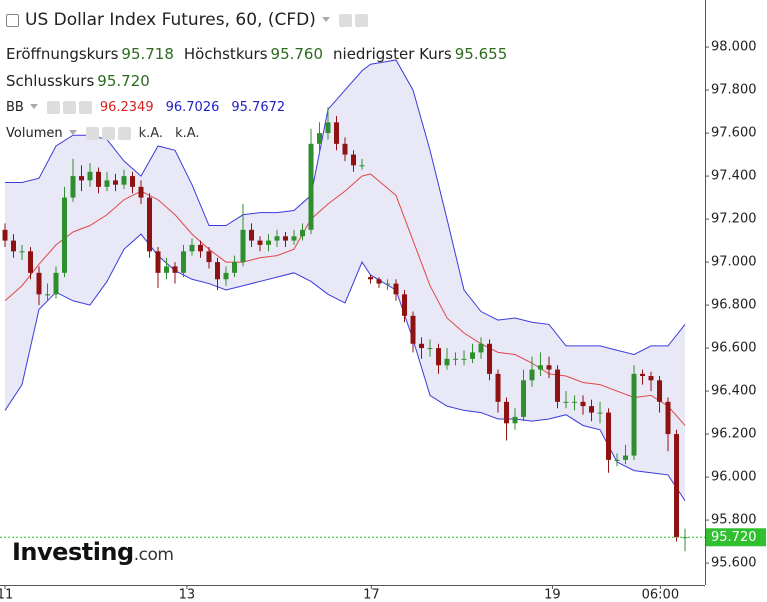 This screenshot has width=767, height=602. What do you see at coordinates (734, 219) in the screenshot?
I see `y-tick-label: 97.200` at bounding box center [734, 219].